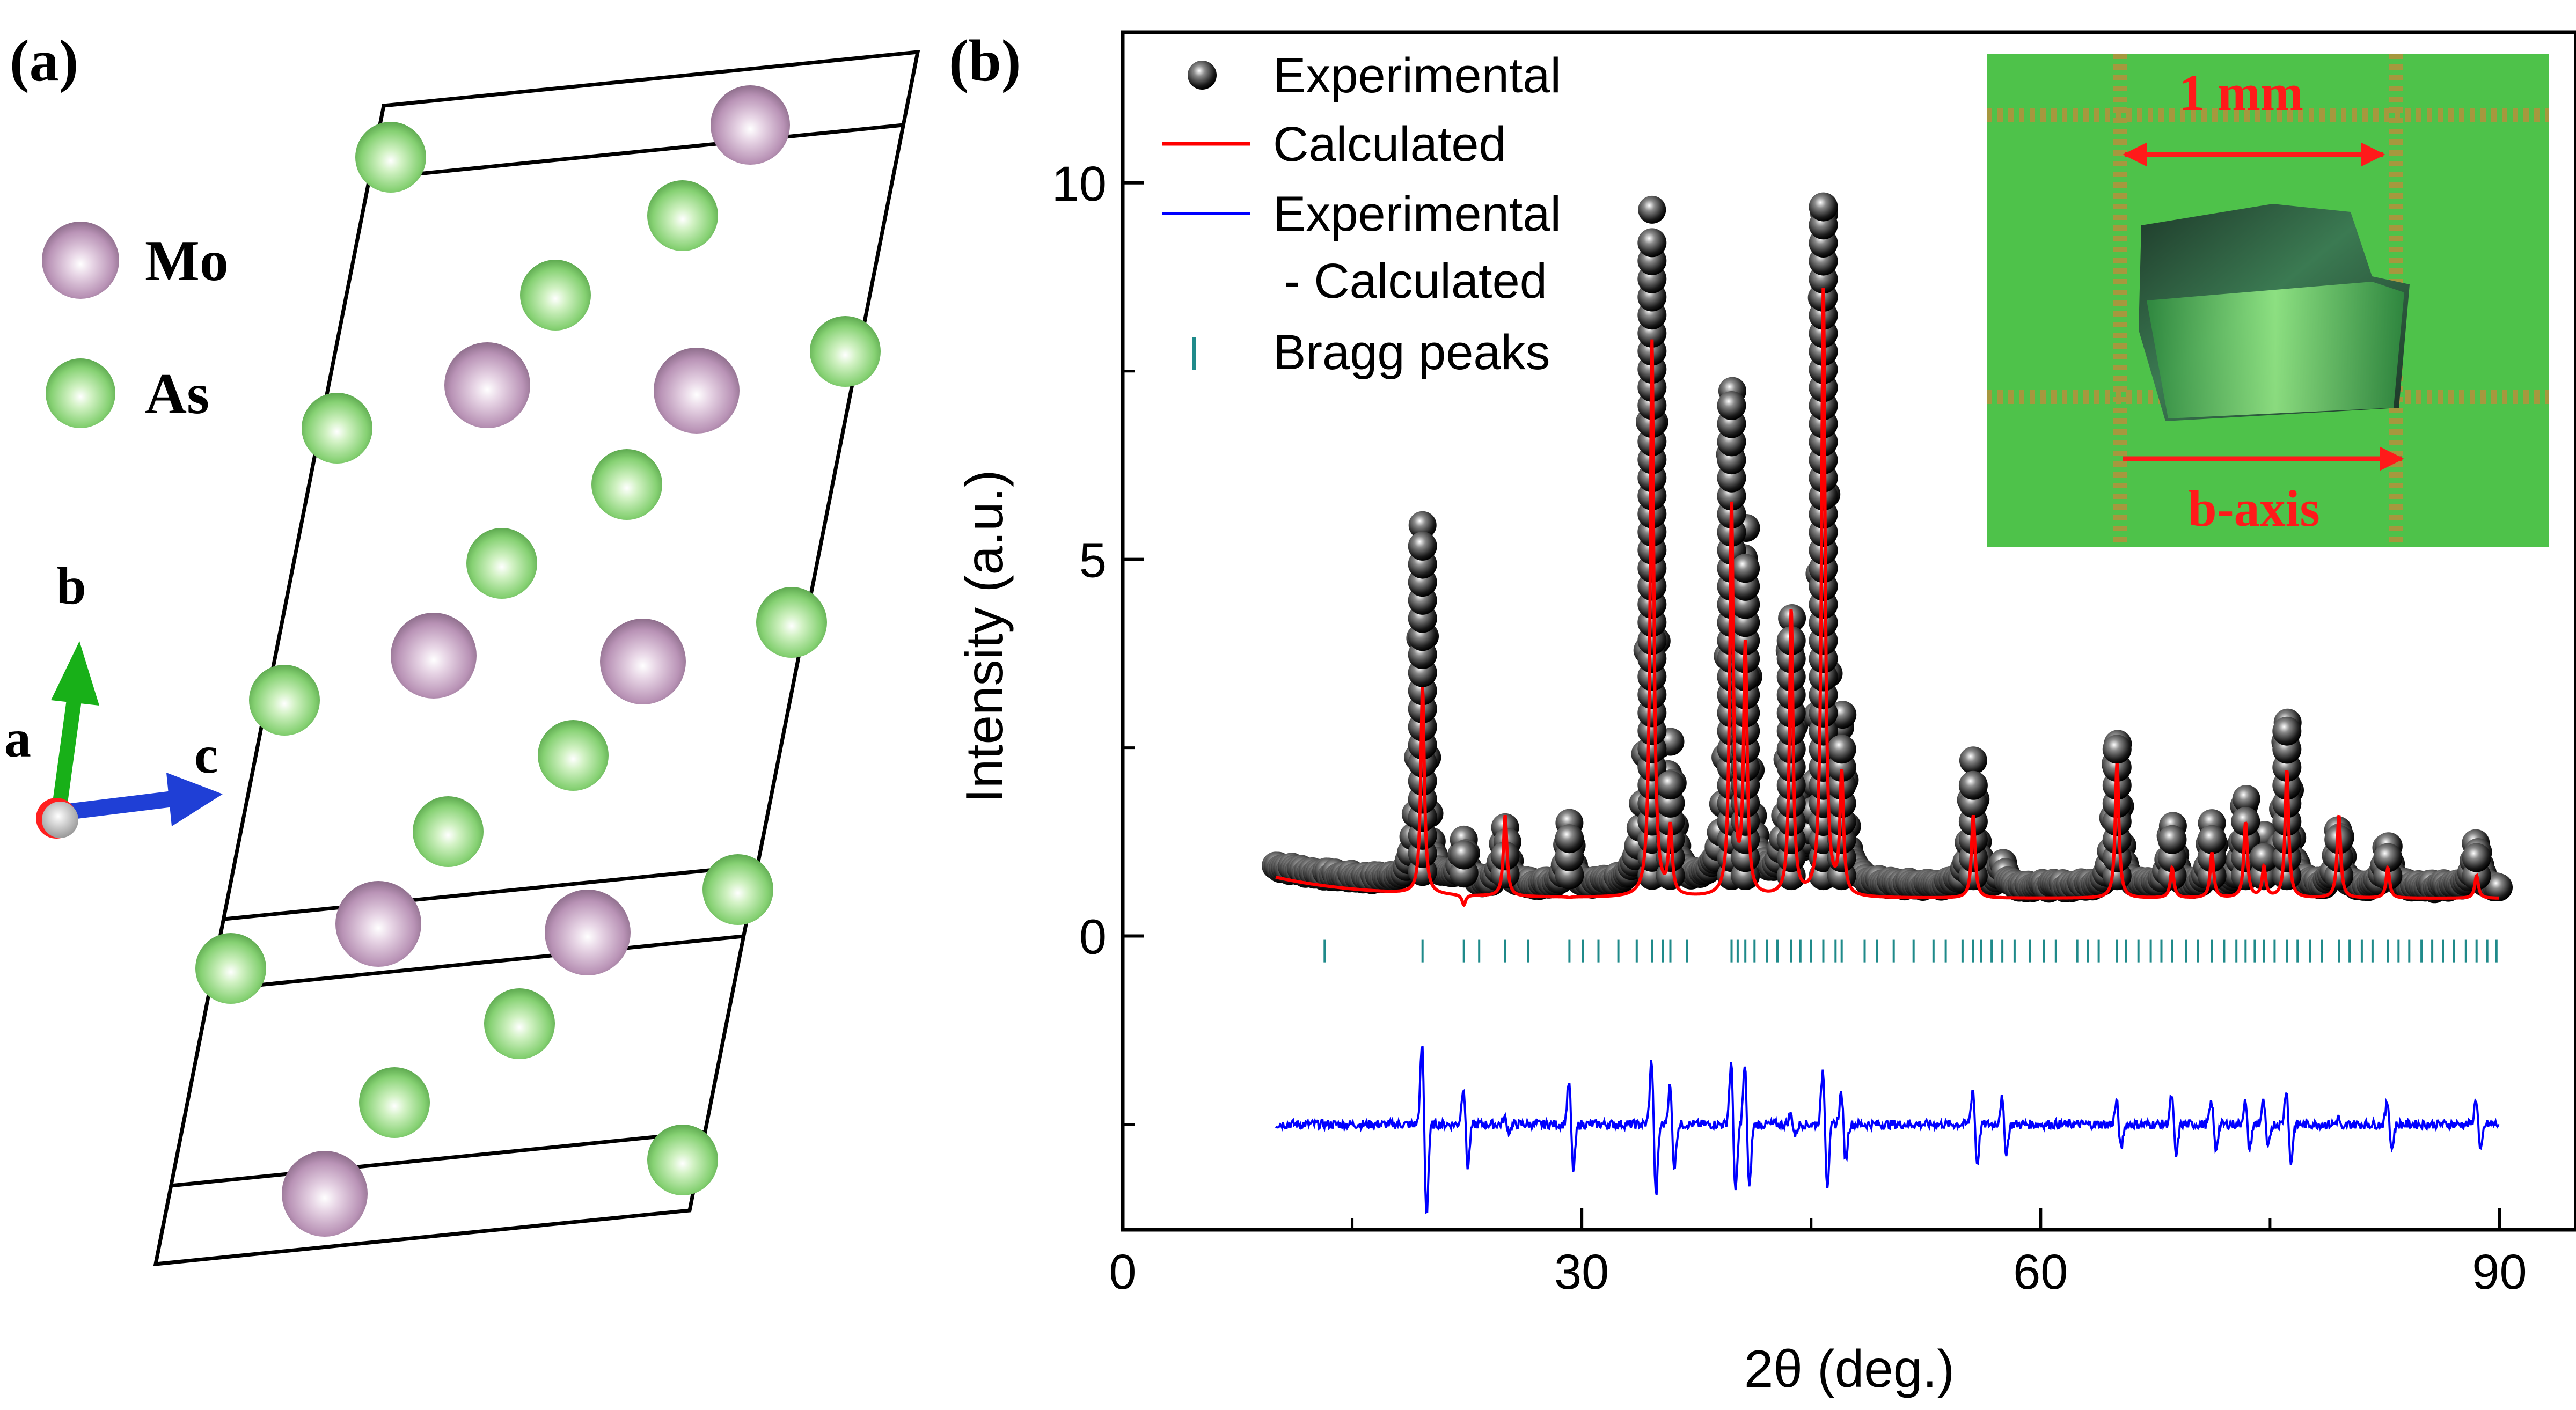 The width and height of the screenshot is (2576, 1410). I want to click on c-axis-arrow-head, so click(194, 799).